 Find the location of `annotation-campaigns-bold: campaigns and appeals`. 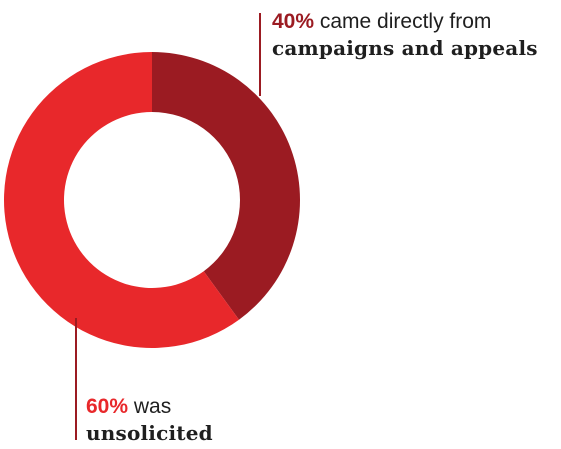

annotation-campaigns-bold: campaigns and appeals is located at coordinates (405, 48).